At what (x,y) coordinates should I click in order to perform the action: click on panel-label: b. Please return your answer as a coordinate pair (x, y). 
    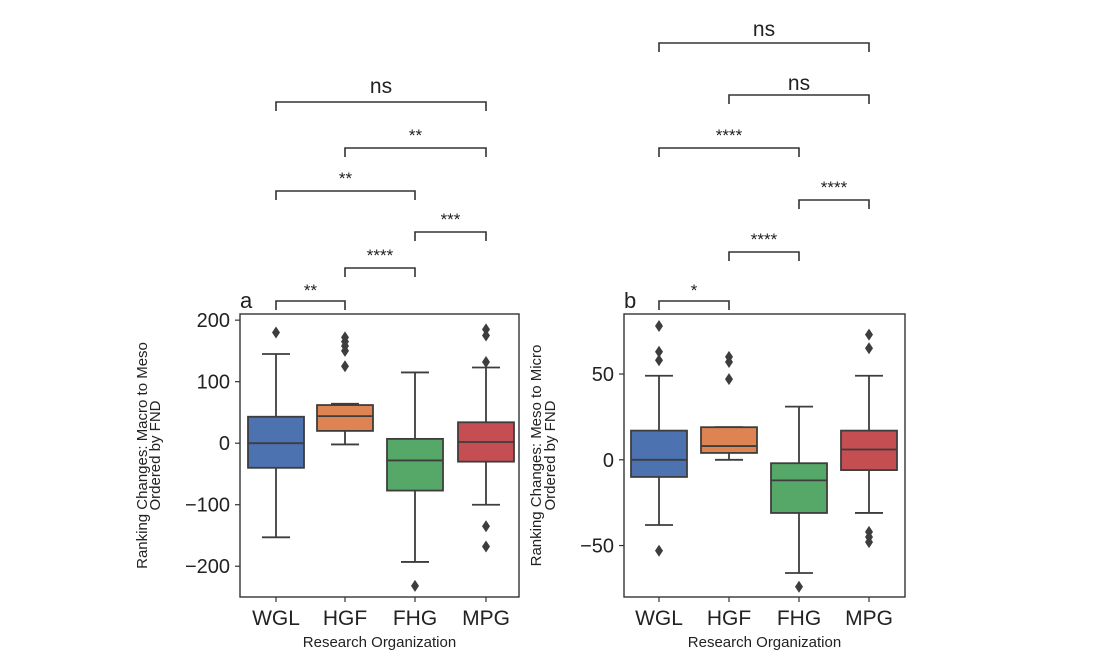
    Looking at the image, I should click on (630, 300).